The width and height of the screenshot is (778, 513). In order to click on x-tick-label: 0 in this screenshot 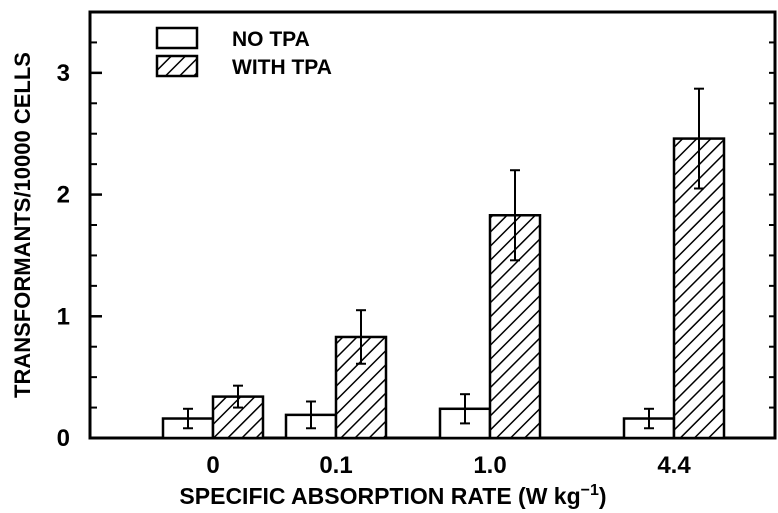, I will do `click(212, 465)`.